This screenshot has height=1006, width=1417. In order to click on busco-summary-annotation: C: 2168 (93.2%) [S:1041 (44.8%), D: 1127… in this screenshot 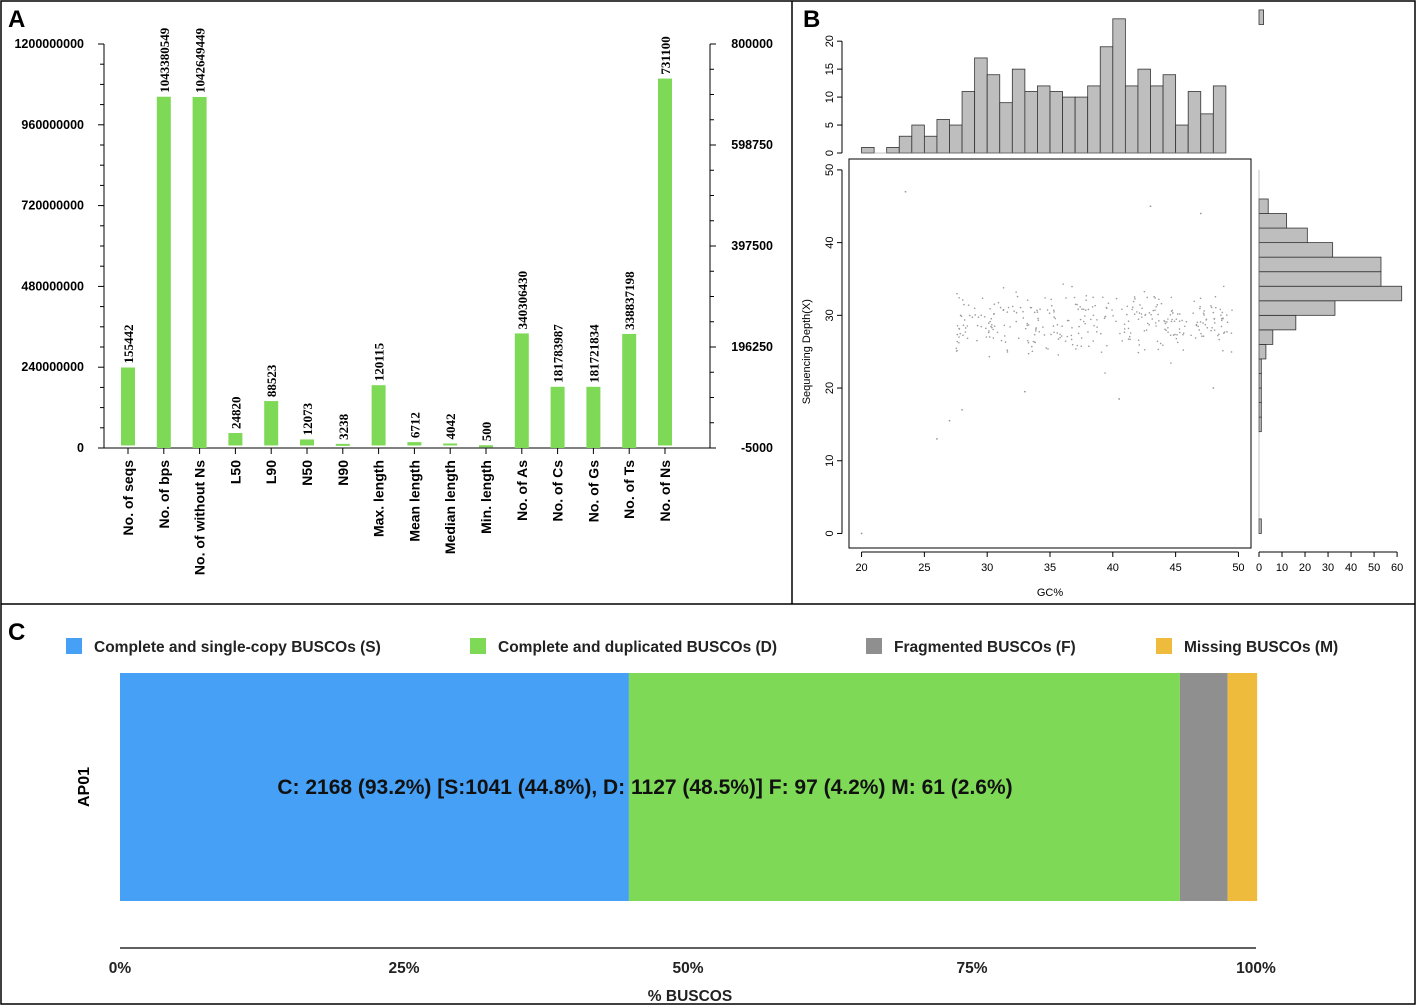, I will do `click(644, 787)`.